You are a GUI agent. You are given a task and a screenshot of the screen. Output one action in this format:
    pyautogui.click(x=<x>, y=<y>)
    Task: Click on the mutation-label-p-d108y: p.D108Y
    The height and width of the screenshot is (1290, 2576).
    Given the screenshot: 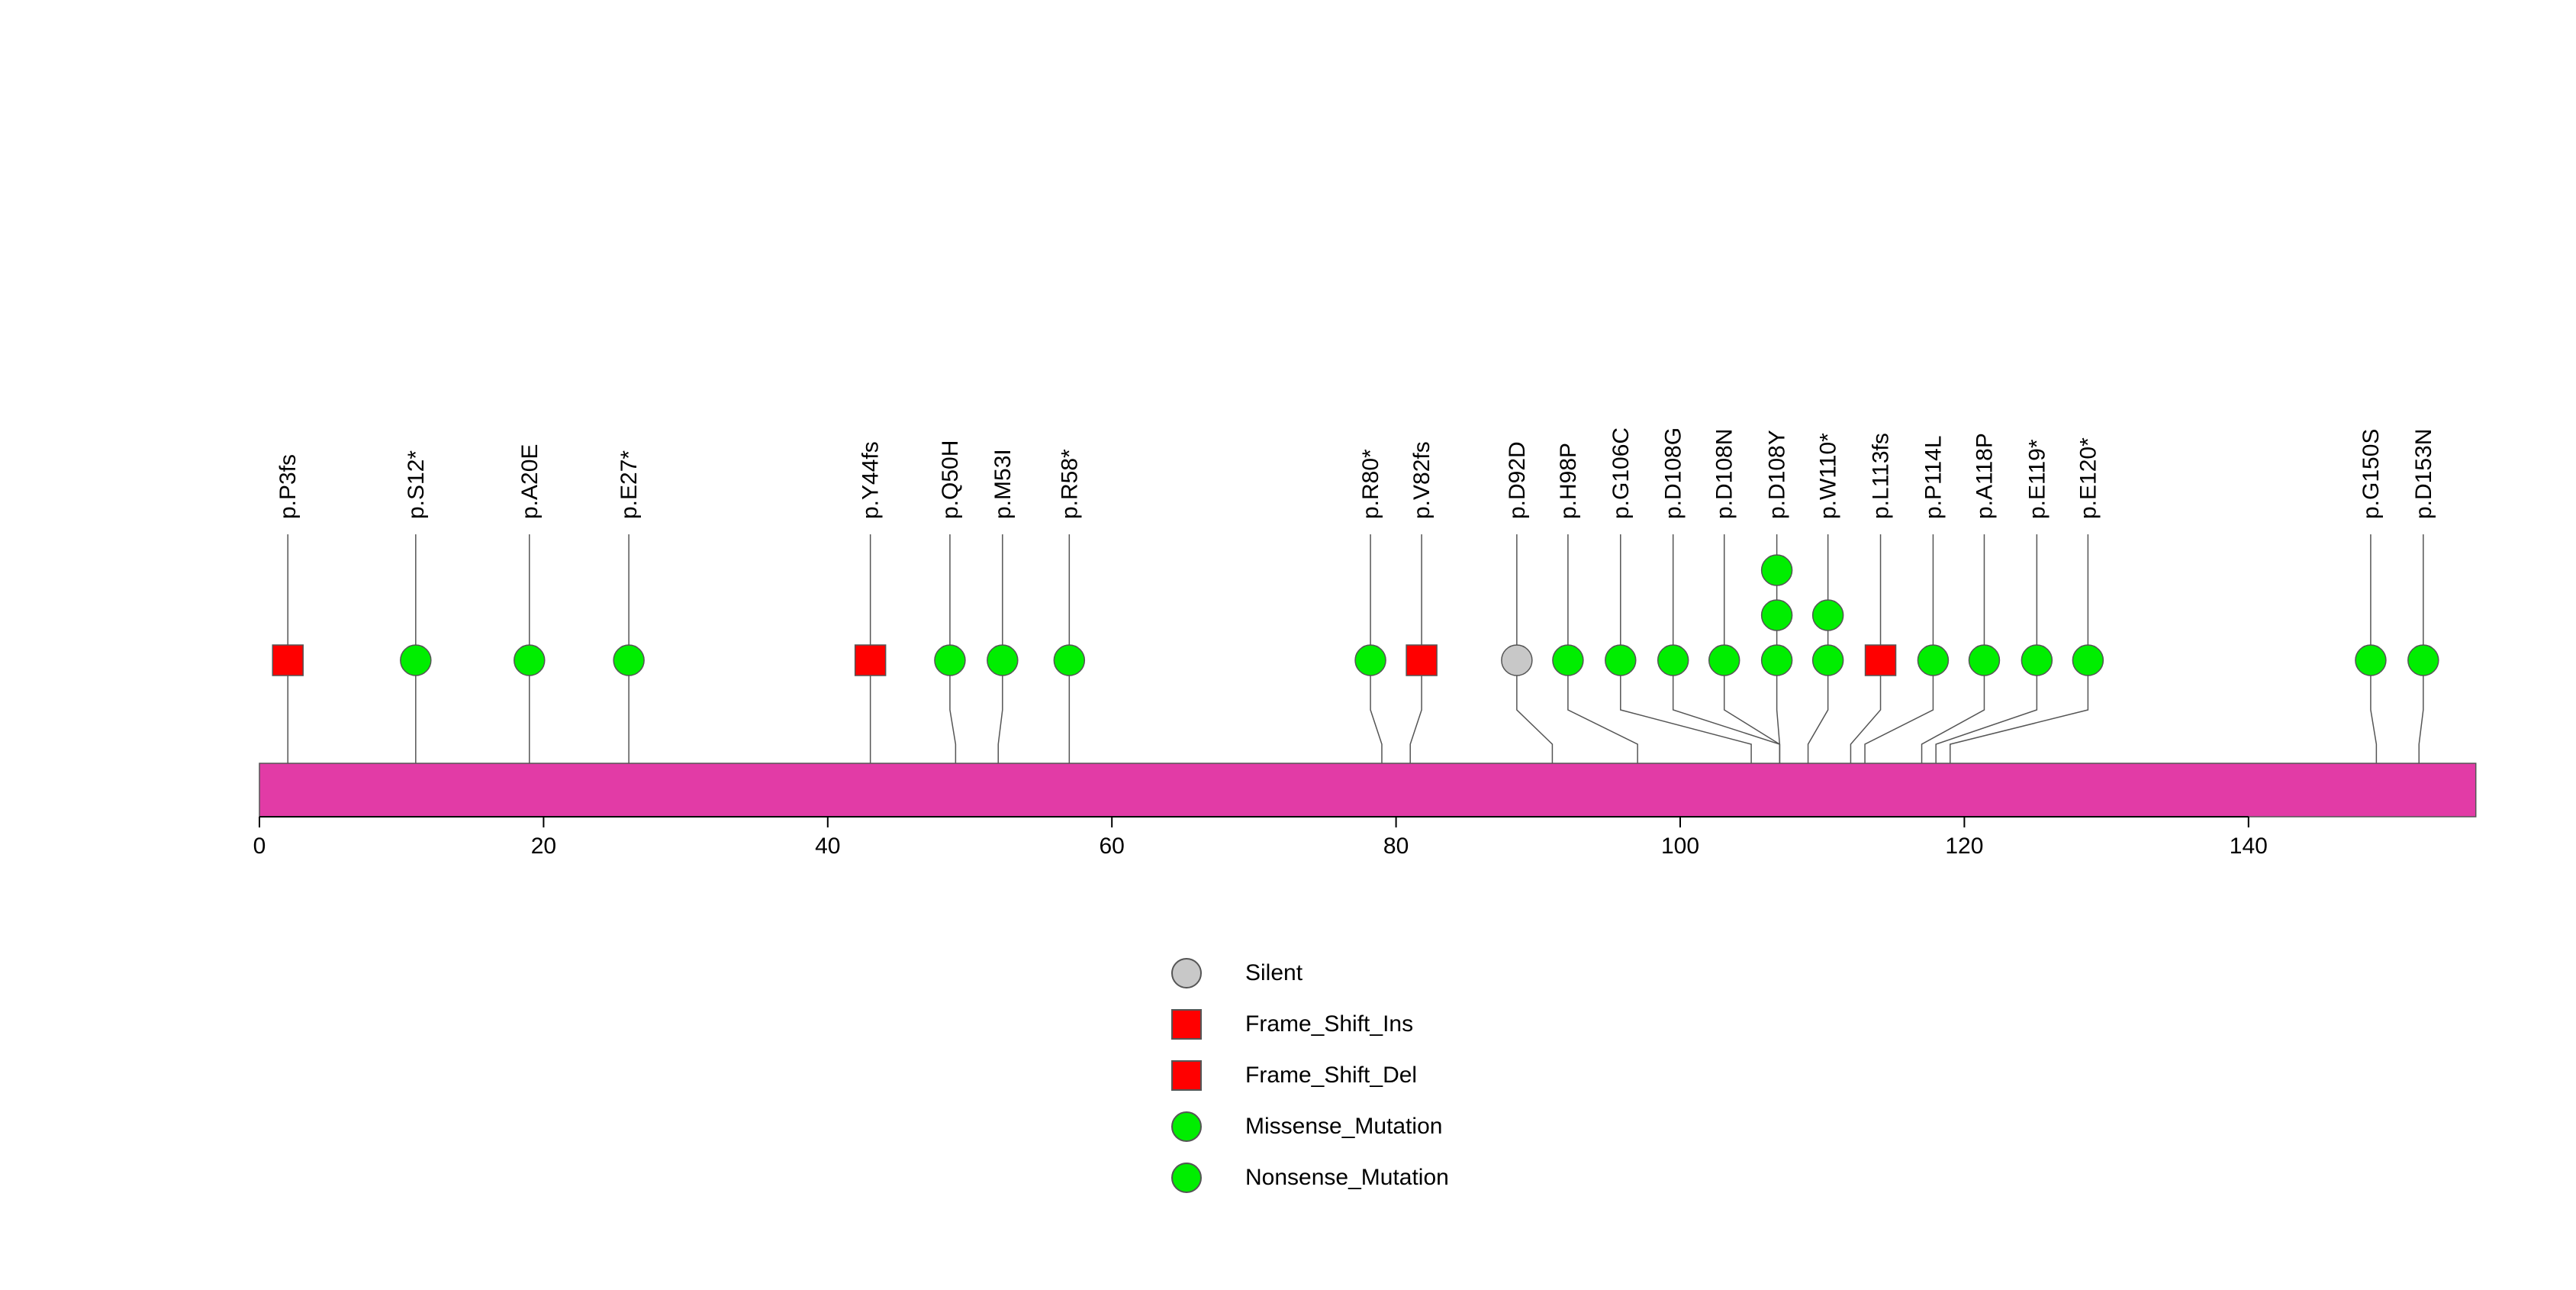 What is the action you would take?
    pyautogui.click(x=1777, y=475)
    